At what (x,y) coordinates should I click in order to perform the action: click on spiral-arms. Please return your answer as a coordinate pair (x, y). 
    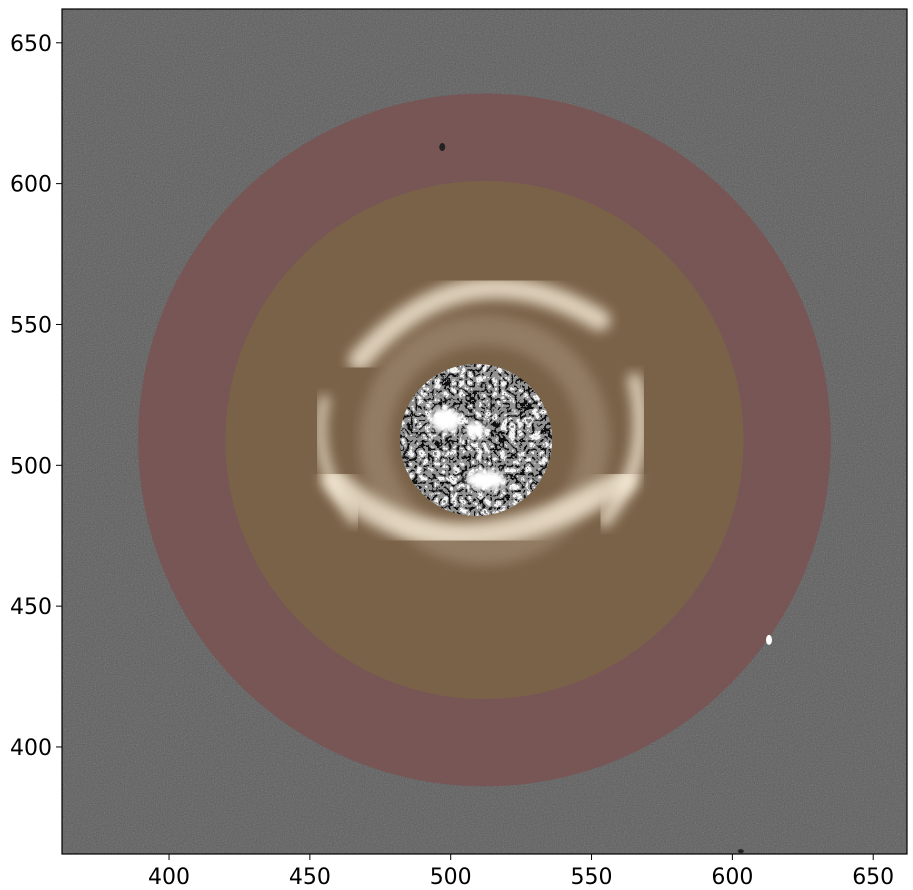
    Looking at the image, I should click on (481, 420).